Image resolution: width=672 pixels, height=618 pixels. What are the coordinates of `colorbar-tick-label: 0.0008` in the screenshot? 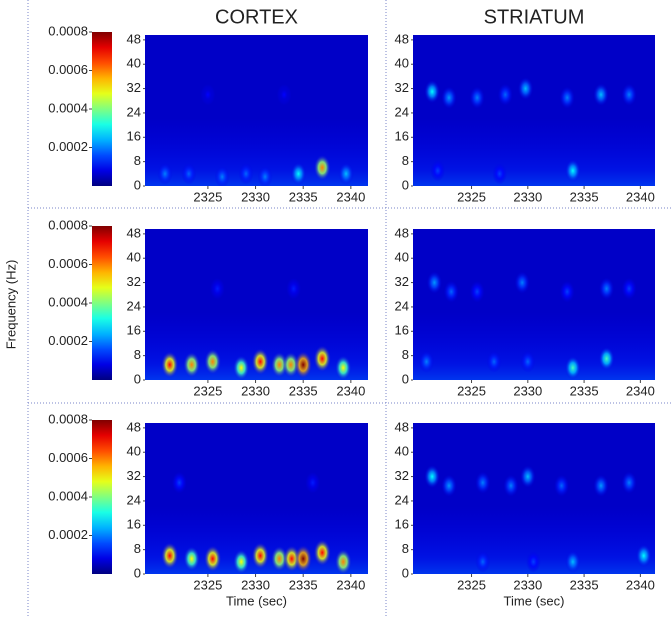 It's located at (68, 224).